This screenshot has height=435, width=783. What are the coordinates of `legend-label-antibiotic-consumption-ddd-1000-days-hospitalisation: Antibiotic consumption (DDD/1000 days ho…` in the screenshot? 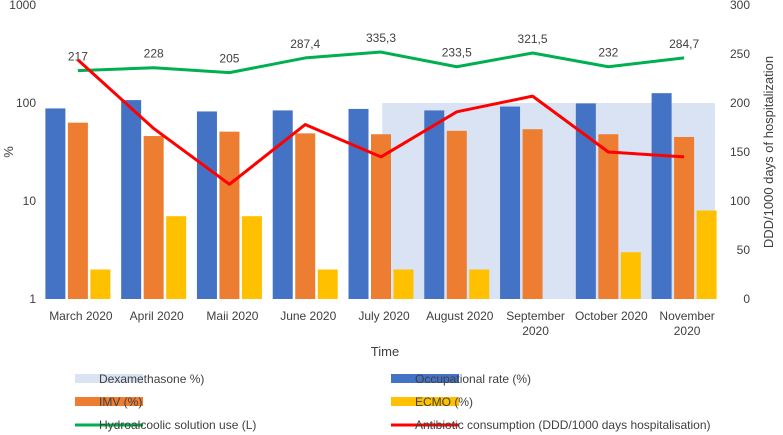 It's located at (562, 425).